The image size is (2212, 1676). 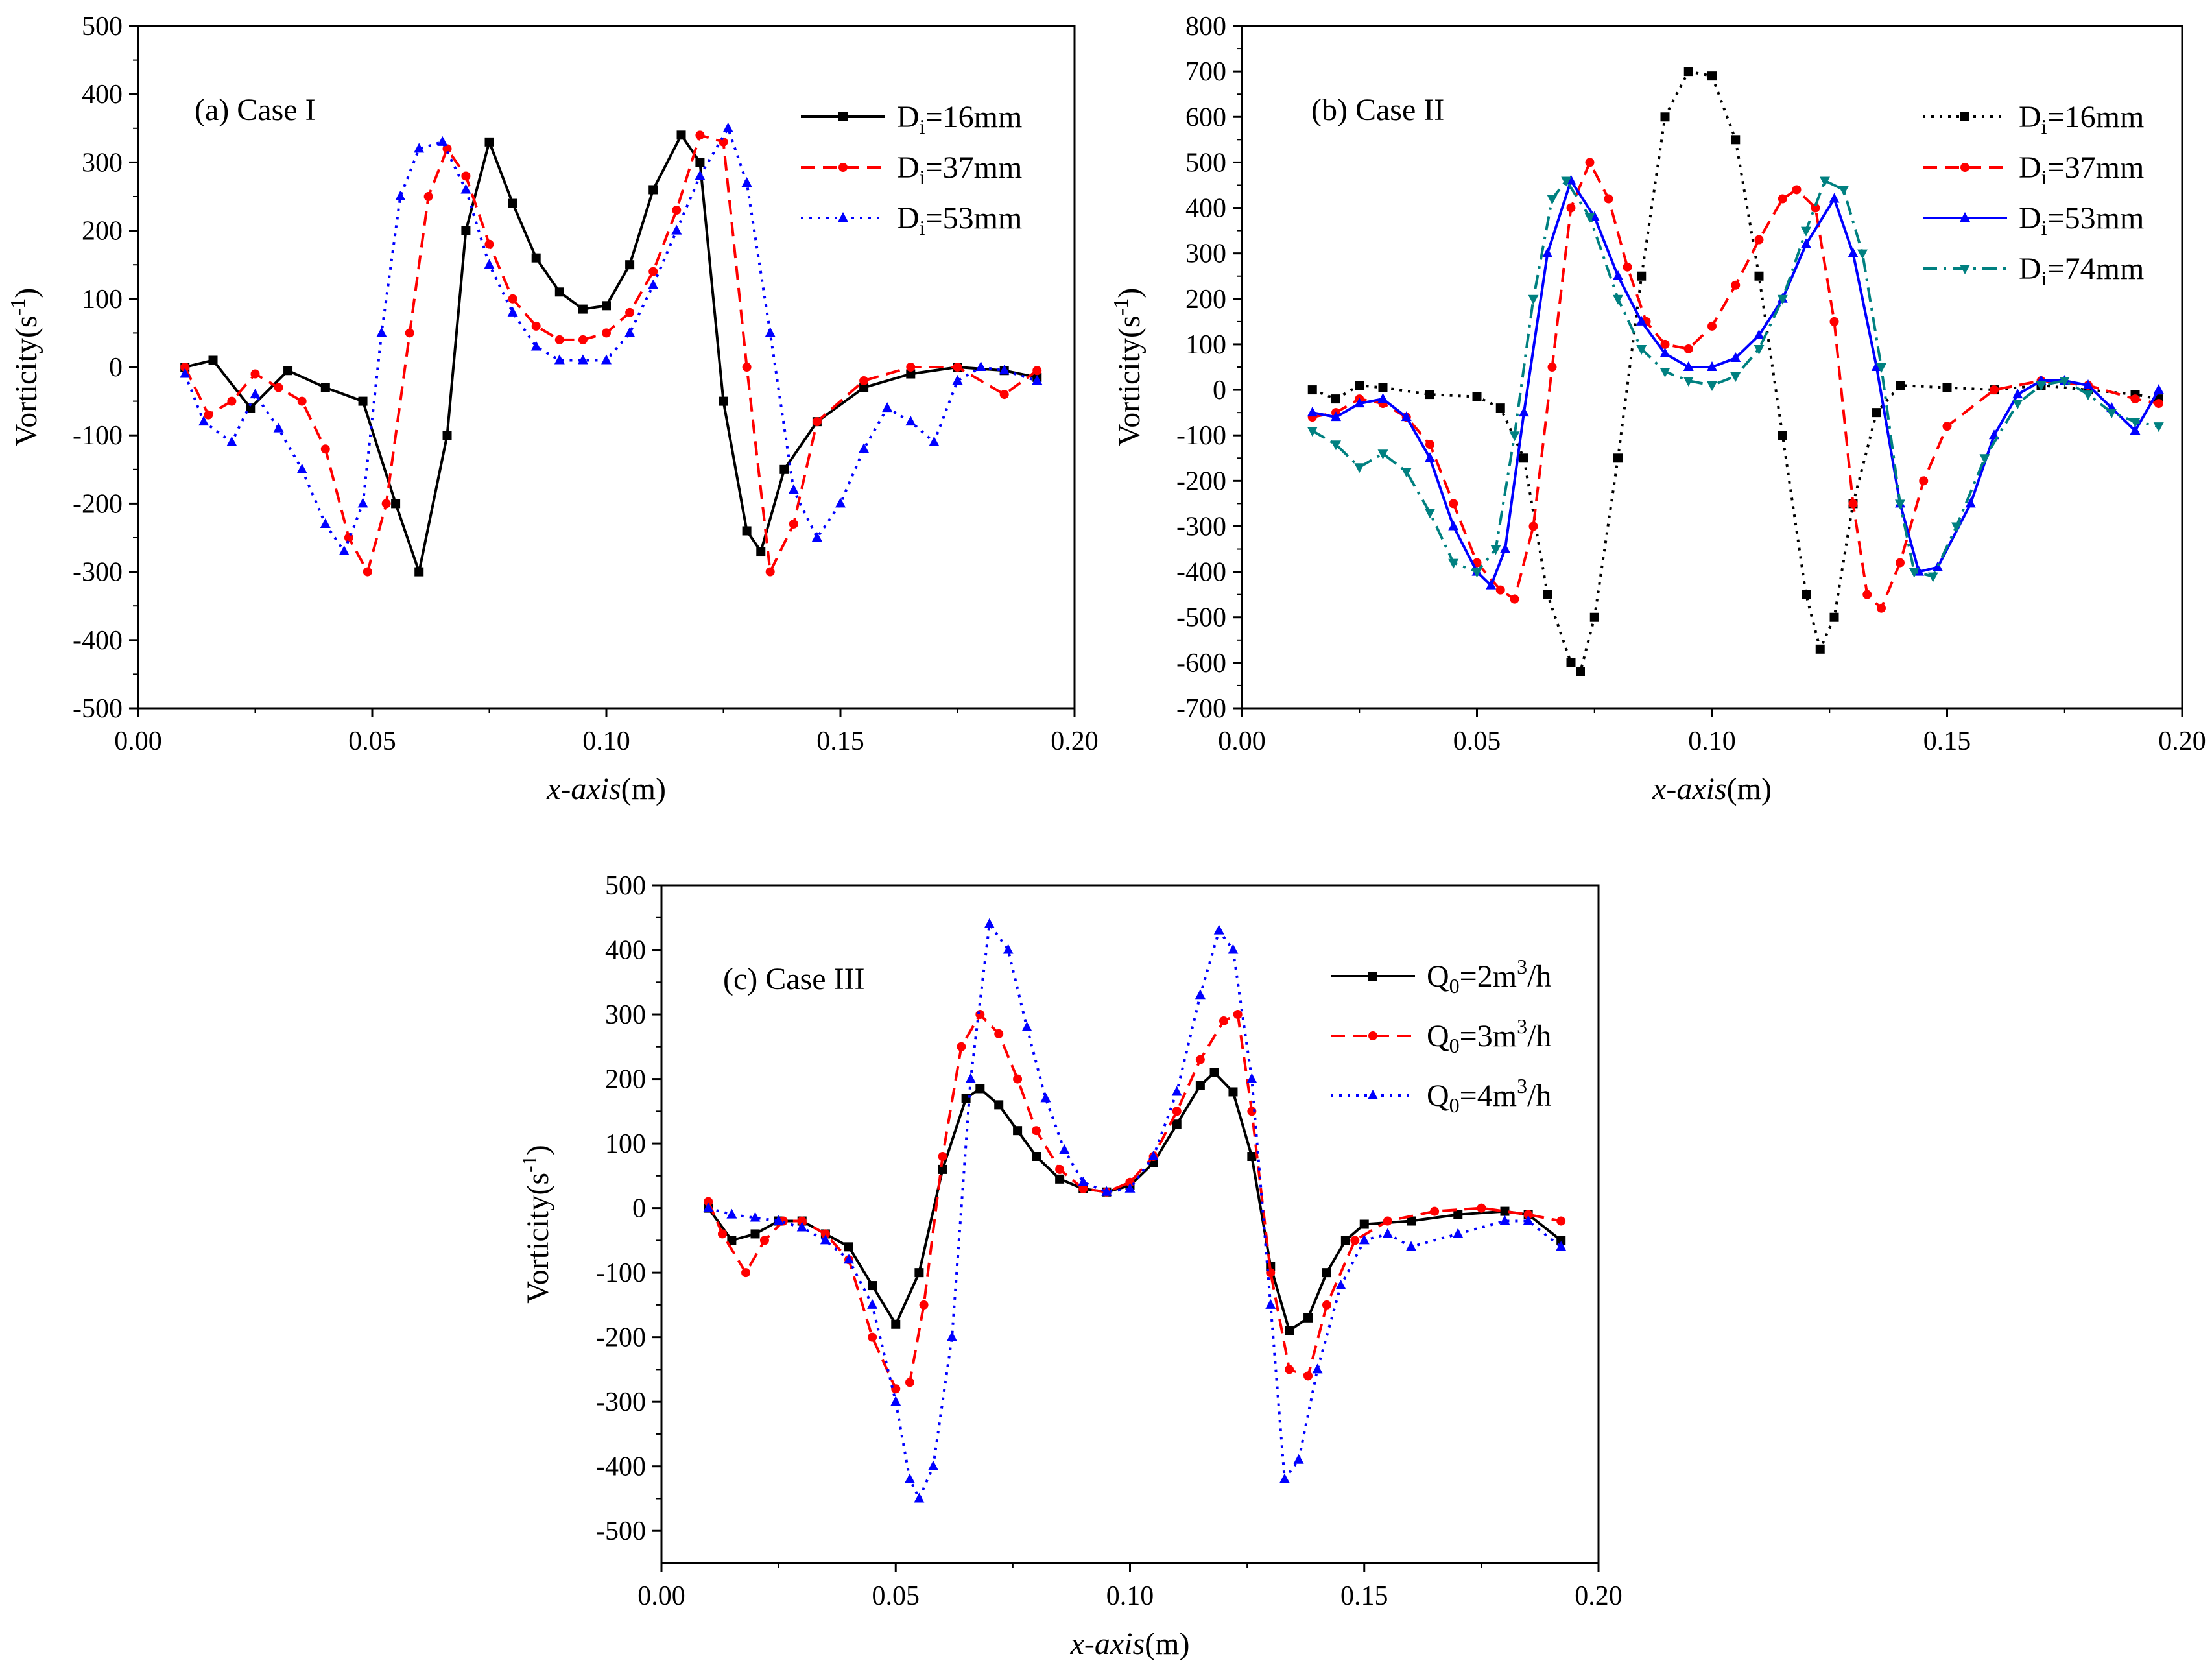 What do you see at coordinates (606, 789) in the screenshot?
I see `x-axis-label: x-axis(m)` at bounding box center [606, 789].